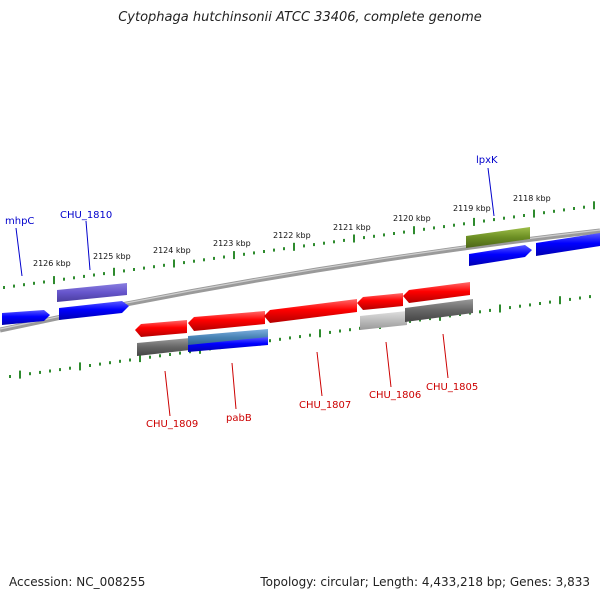 This screenshot has width=600, height=600. I want to click on gene-label-CHU_1810: CHU_1810, so click(86, 215).